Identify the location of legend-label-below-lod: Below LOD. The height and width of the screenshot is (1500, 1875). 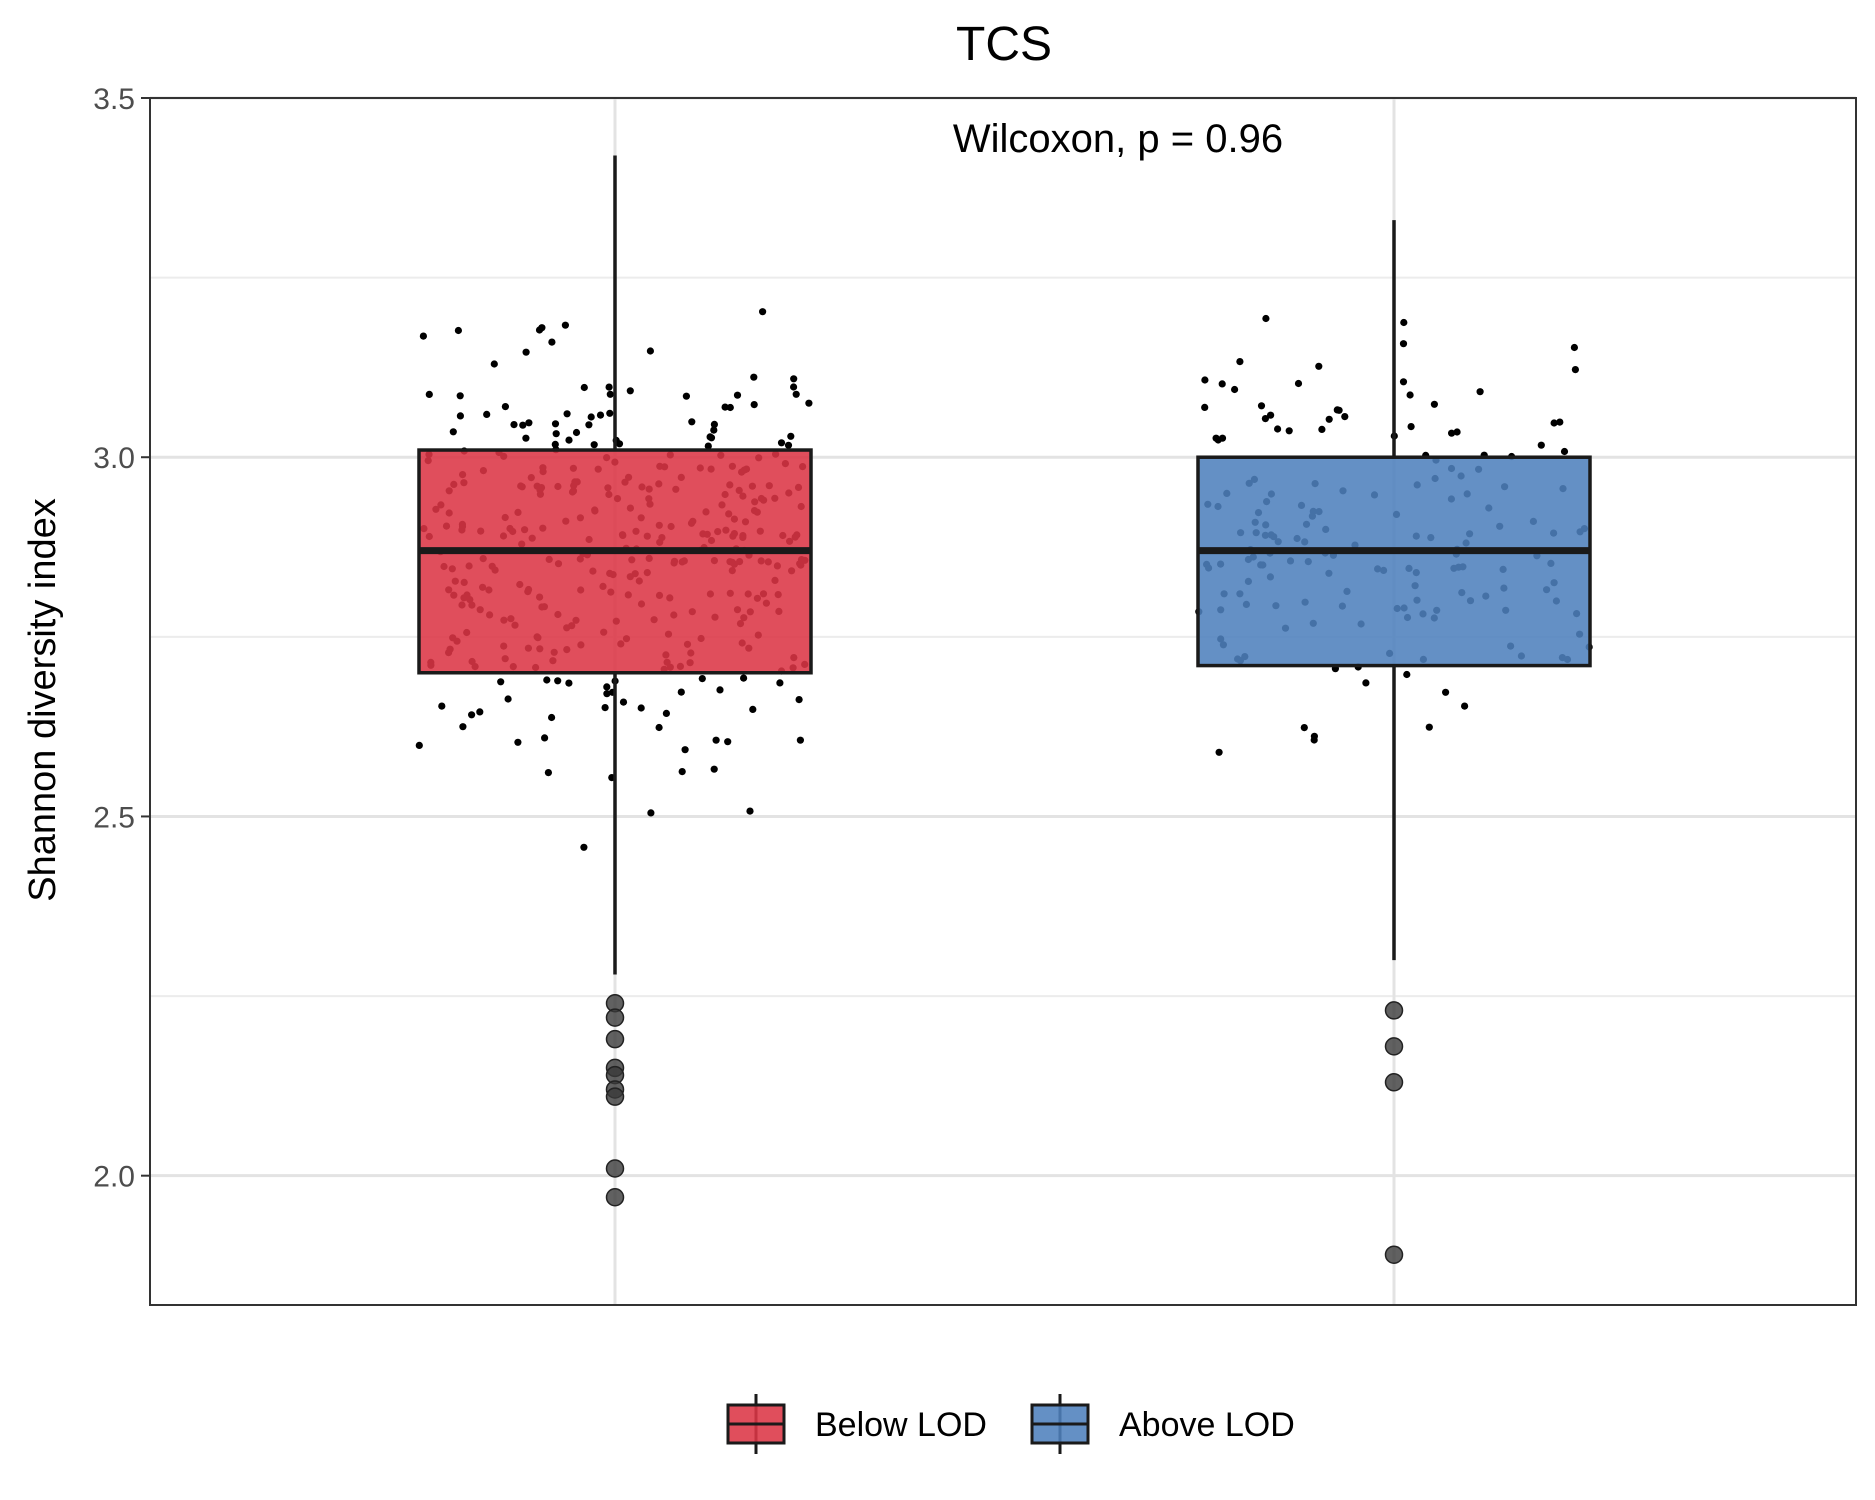
(901, 1425).